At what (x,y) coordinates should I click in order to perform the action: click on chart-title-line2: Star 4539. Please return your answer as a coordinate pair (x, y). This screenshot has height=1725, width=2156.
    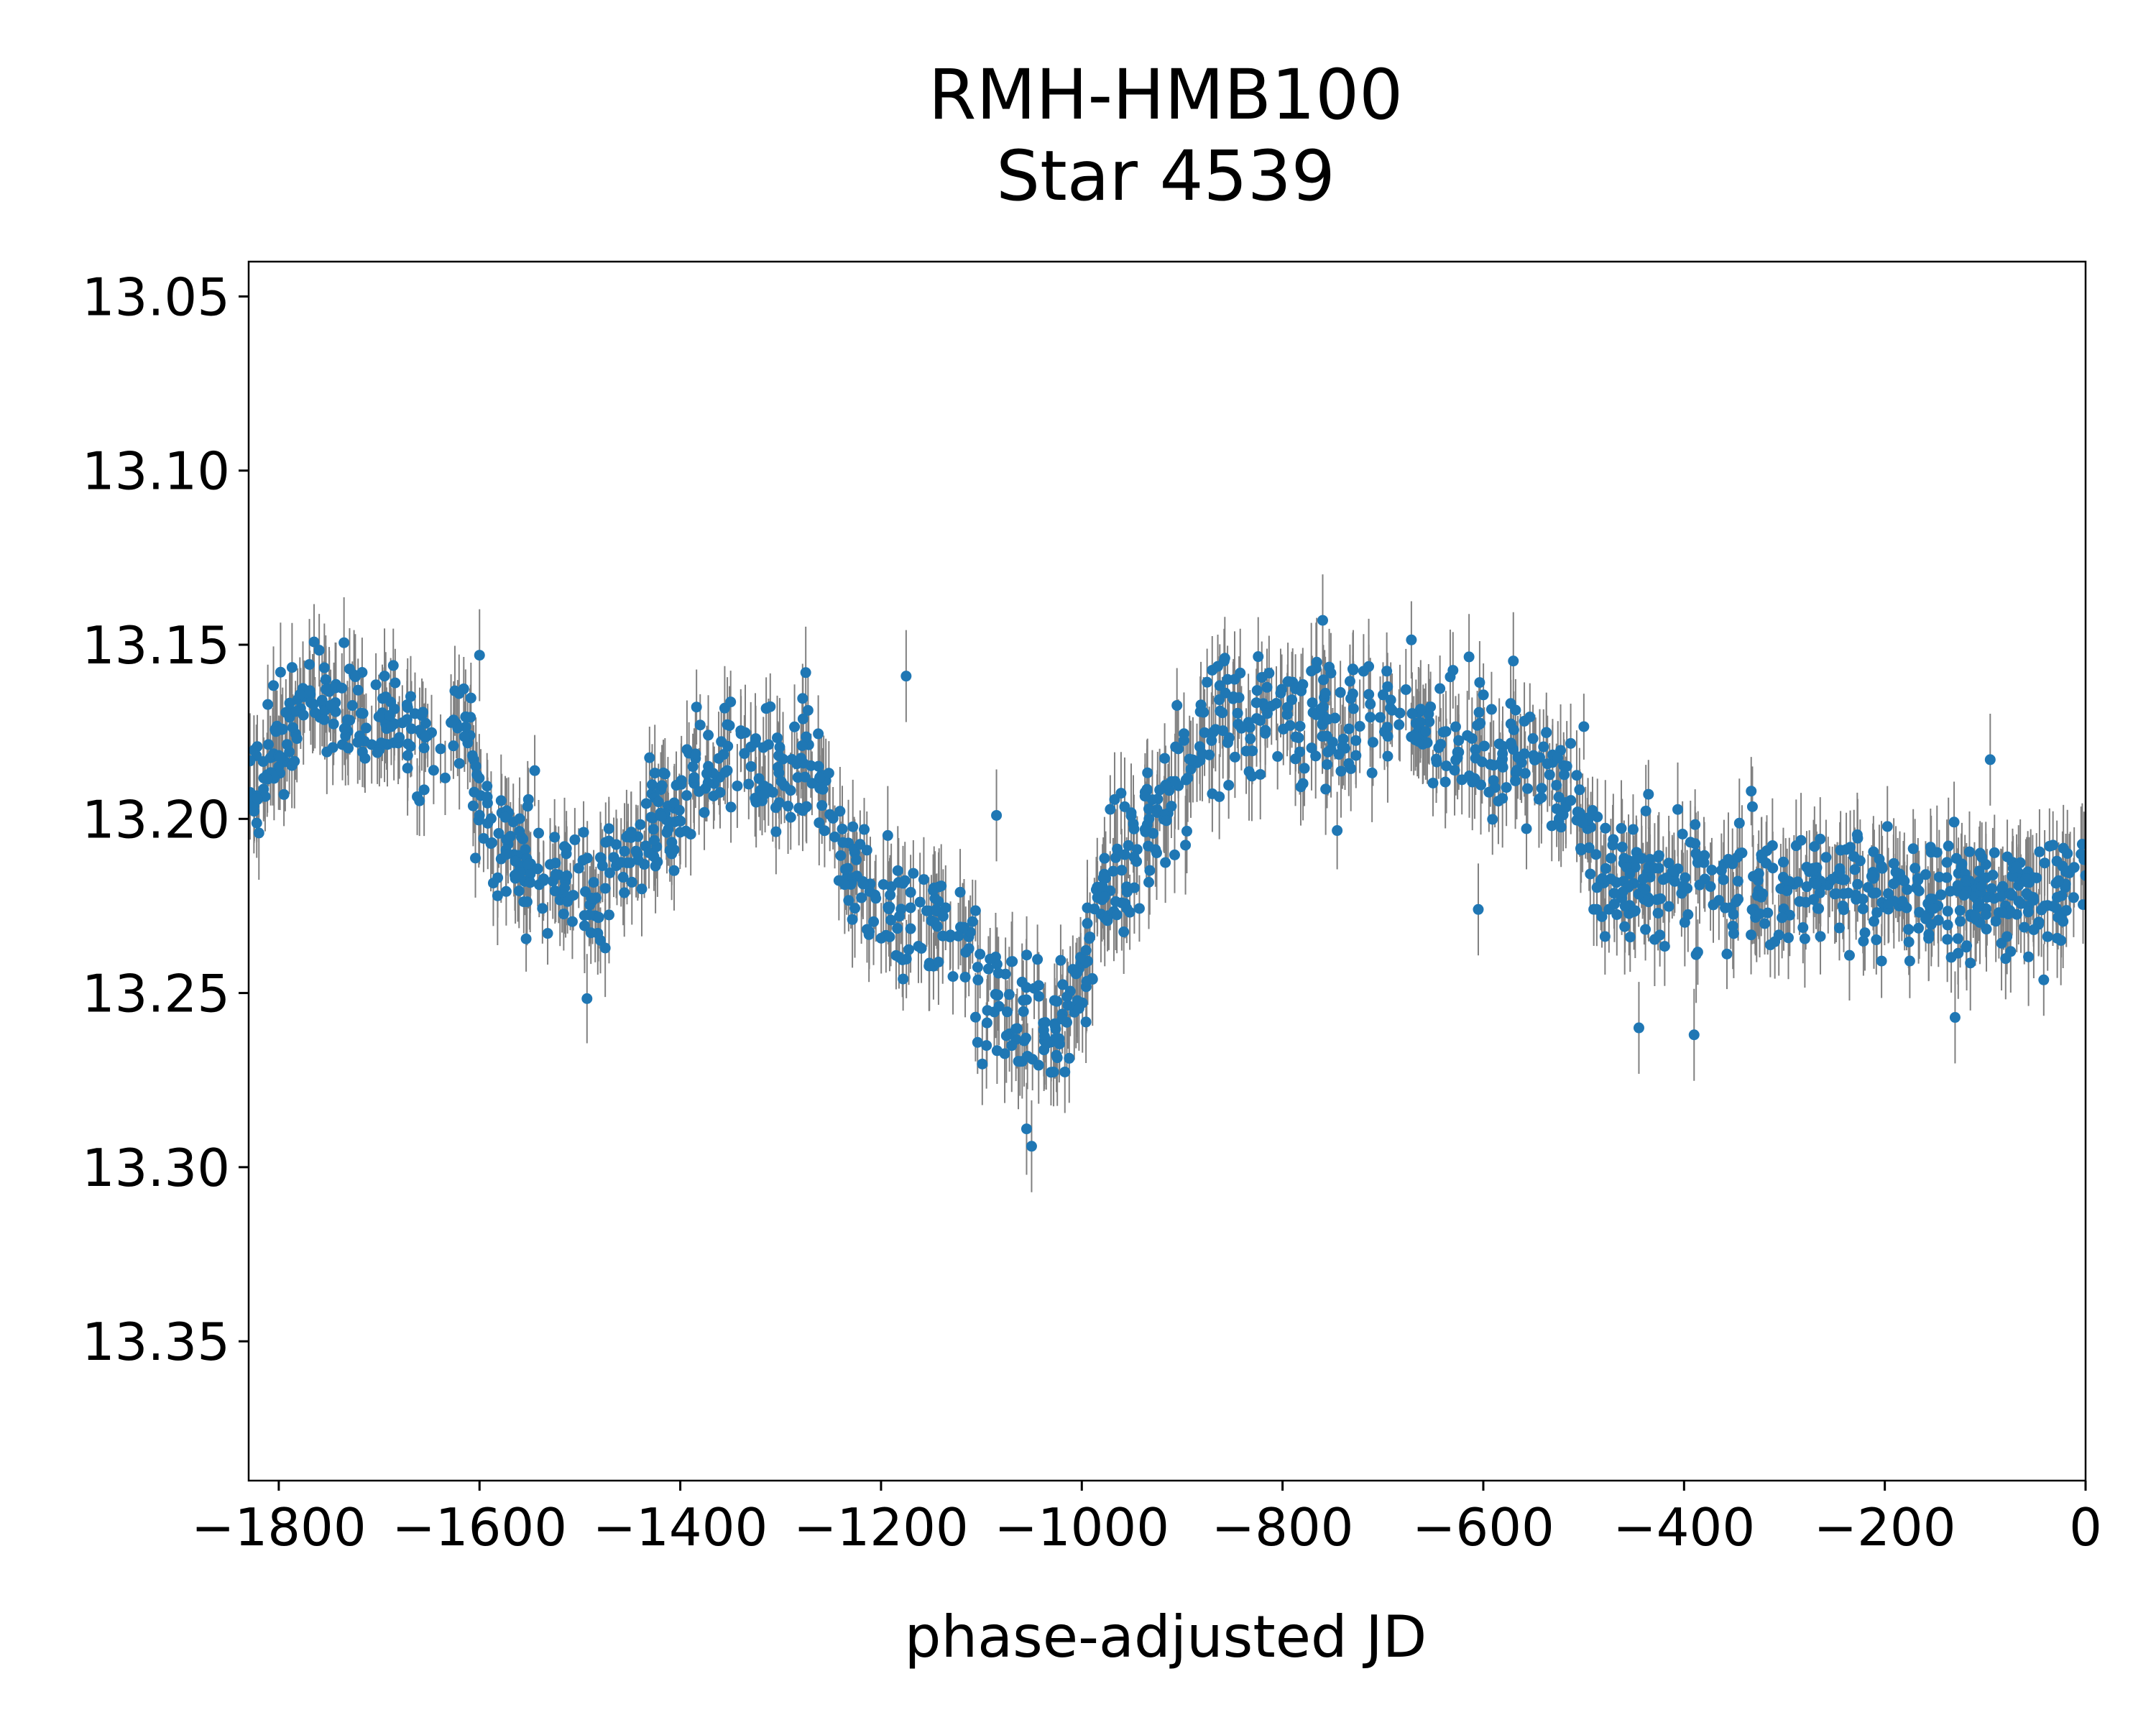
    Looking at the image, I should click on (1166, 176).